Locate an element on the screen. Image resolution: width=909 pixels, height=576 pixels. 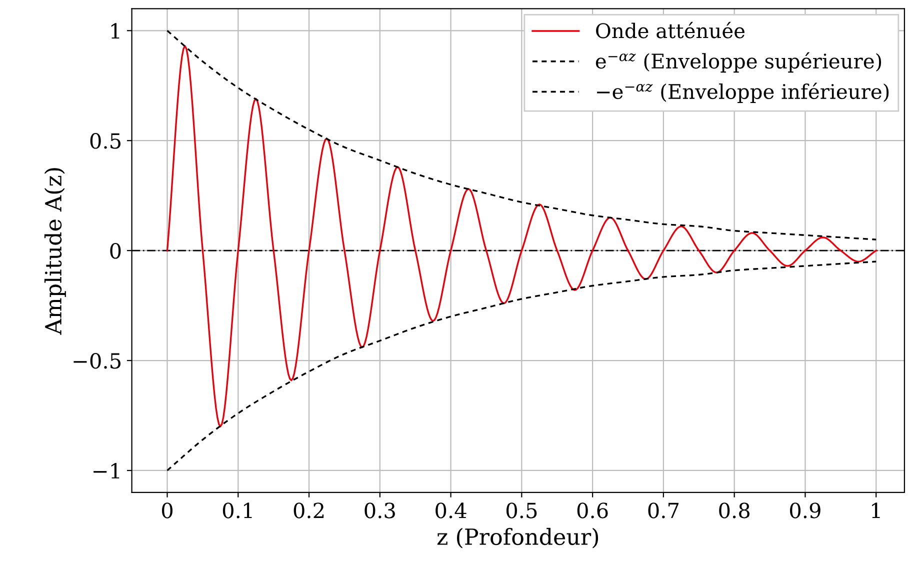
legend-label: Onde atténuée is located at coordinates (670, 30).